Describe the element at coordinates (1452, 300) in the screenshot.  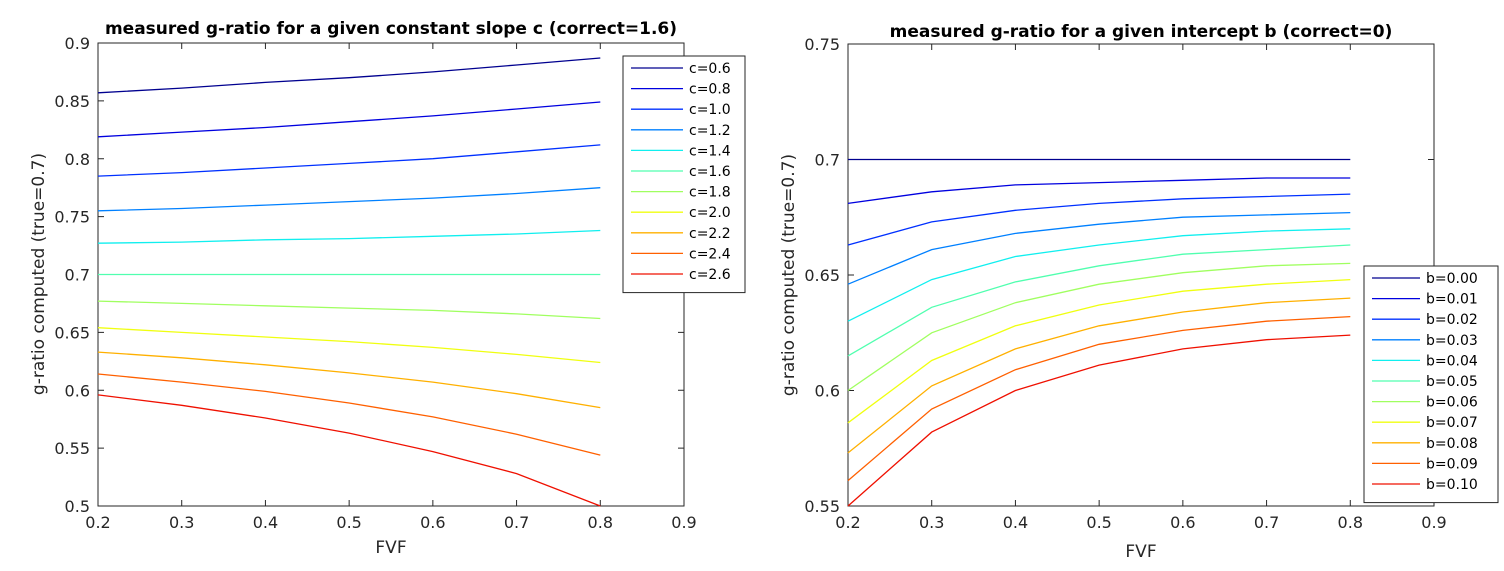
I see `legend-label: b=0.01` at that location.